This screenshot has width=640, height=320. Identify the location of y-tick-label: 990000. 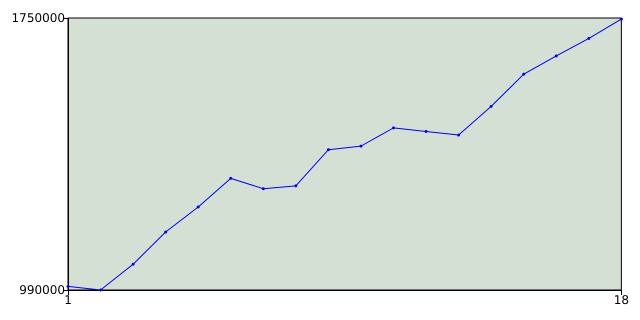
(42, 290).